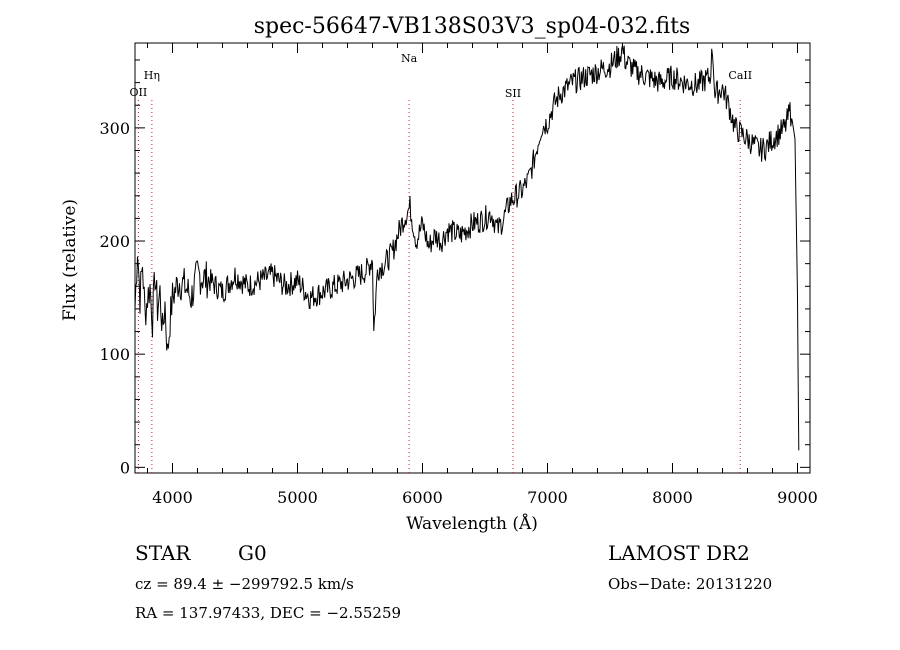  What do you see at coordinates (268, 613) in the screenshot?
I see `ra-dec-readout: RA = 137.97433, DEC = −2.55259` at bounding box center [268, 613].